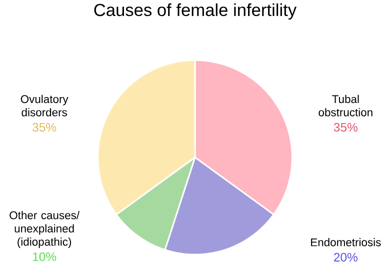 The image size is (390, 265). What do you see at coordinates (45, 229) in the screenshot?
I see `slice-label: Other causes/ unexplained (idiopathic)` at bounding box center [45, 229].